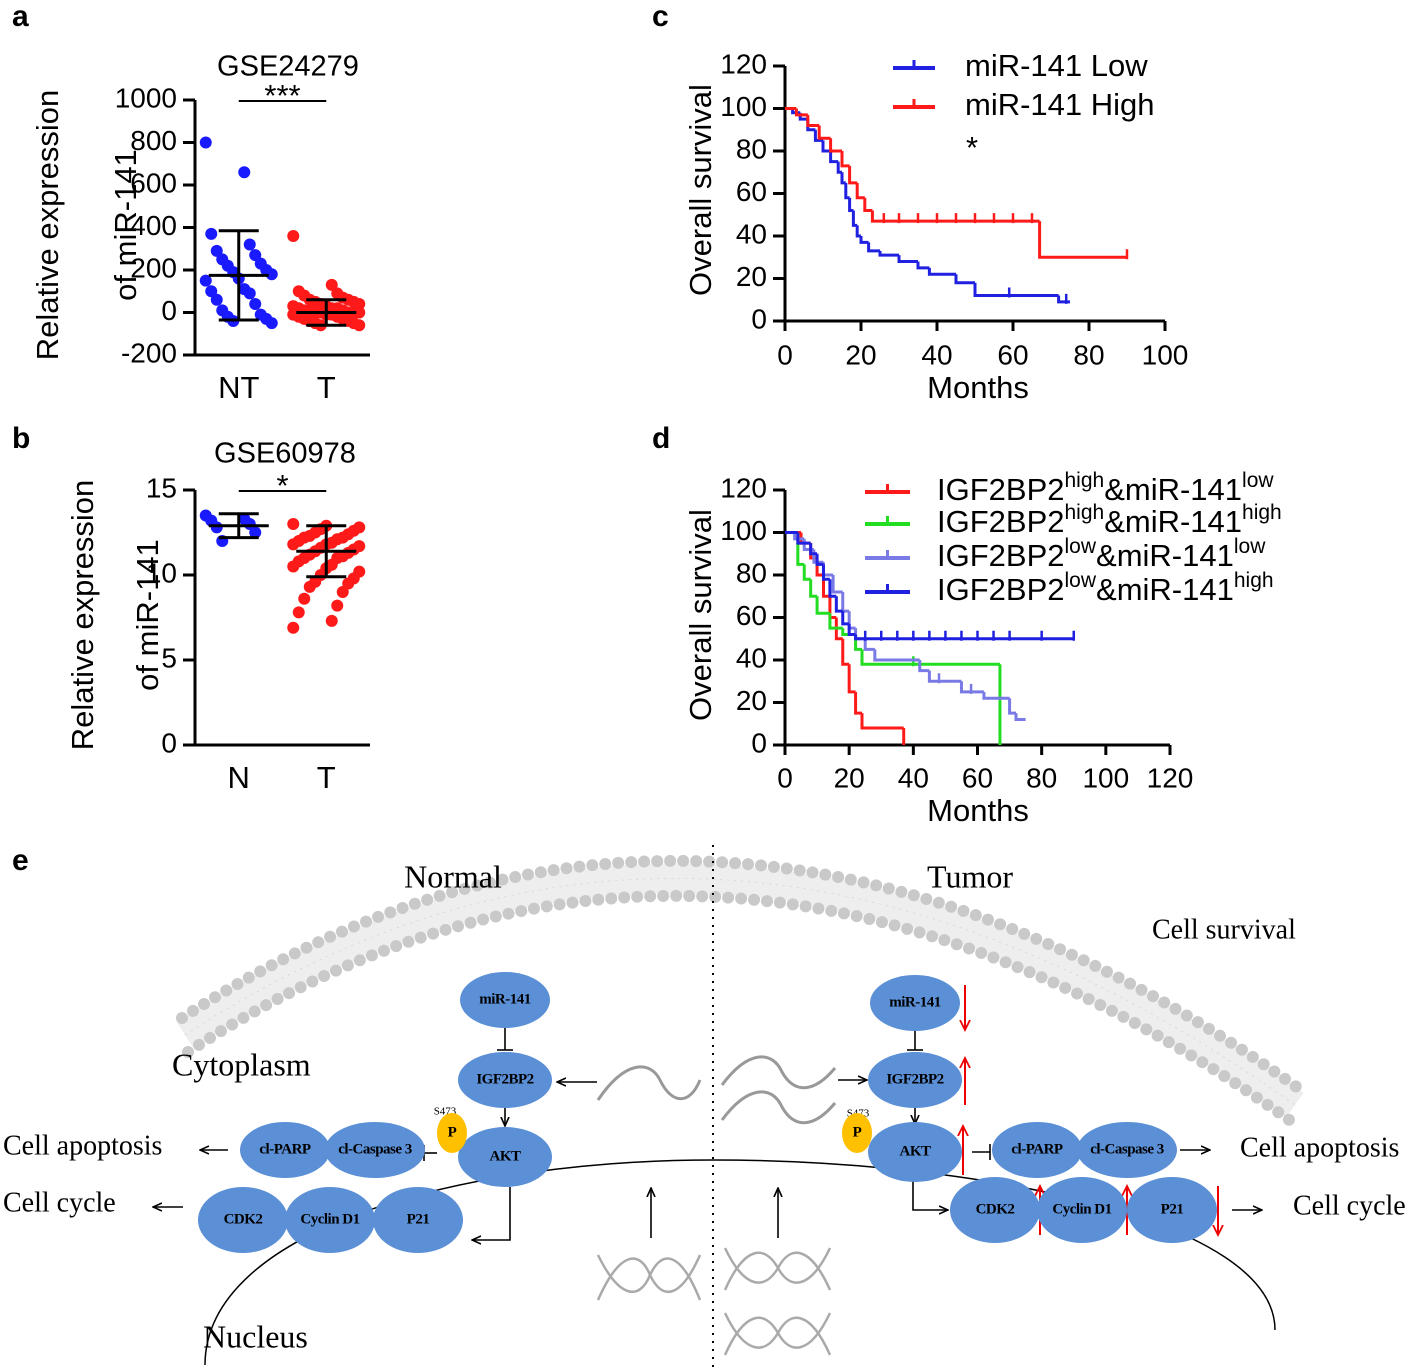 The height and width of the screenshot is (1370, 1418). Describe the element at coordinates (1173, 489) in the screenshot. I see `legend-text: &miR-141` at that location.